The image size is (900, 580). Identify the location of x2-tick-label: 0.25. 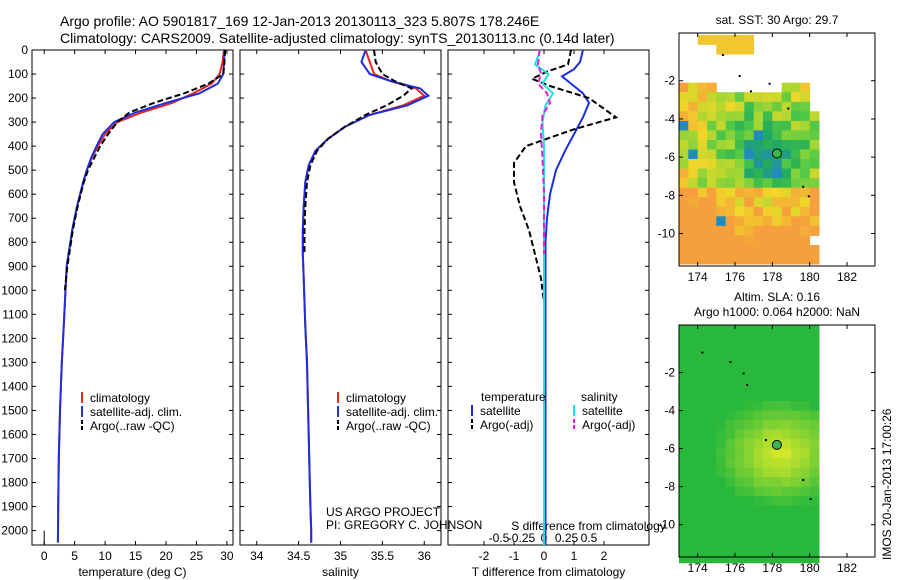
(567, 538).